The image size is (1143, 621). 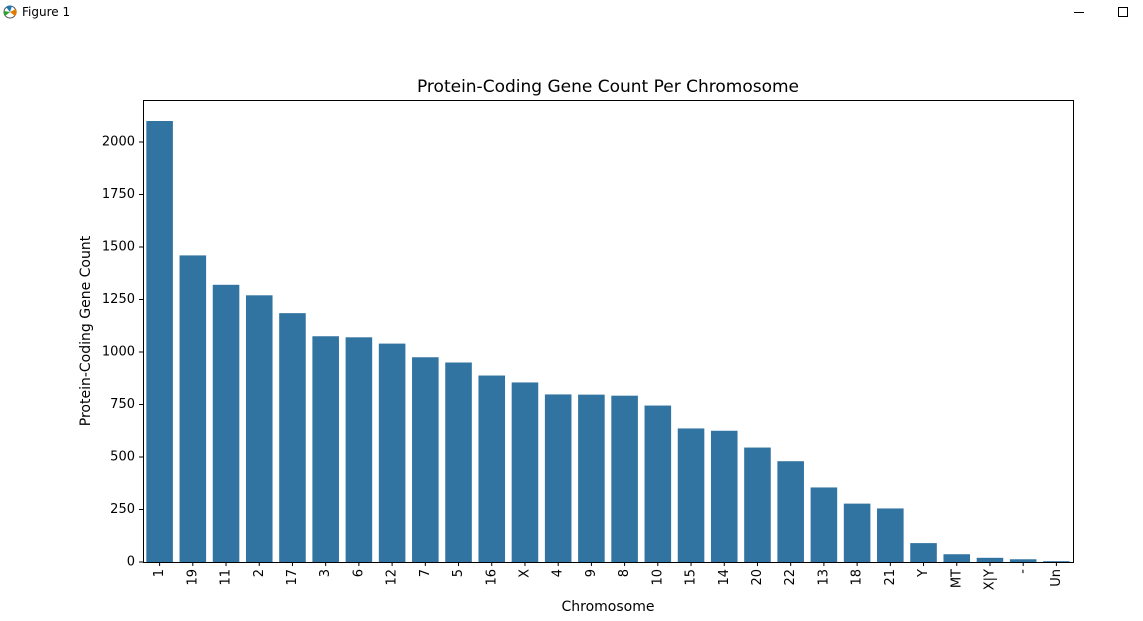 I want to click on x-tick-label: 17, so click(x=292, y=577).